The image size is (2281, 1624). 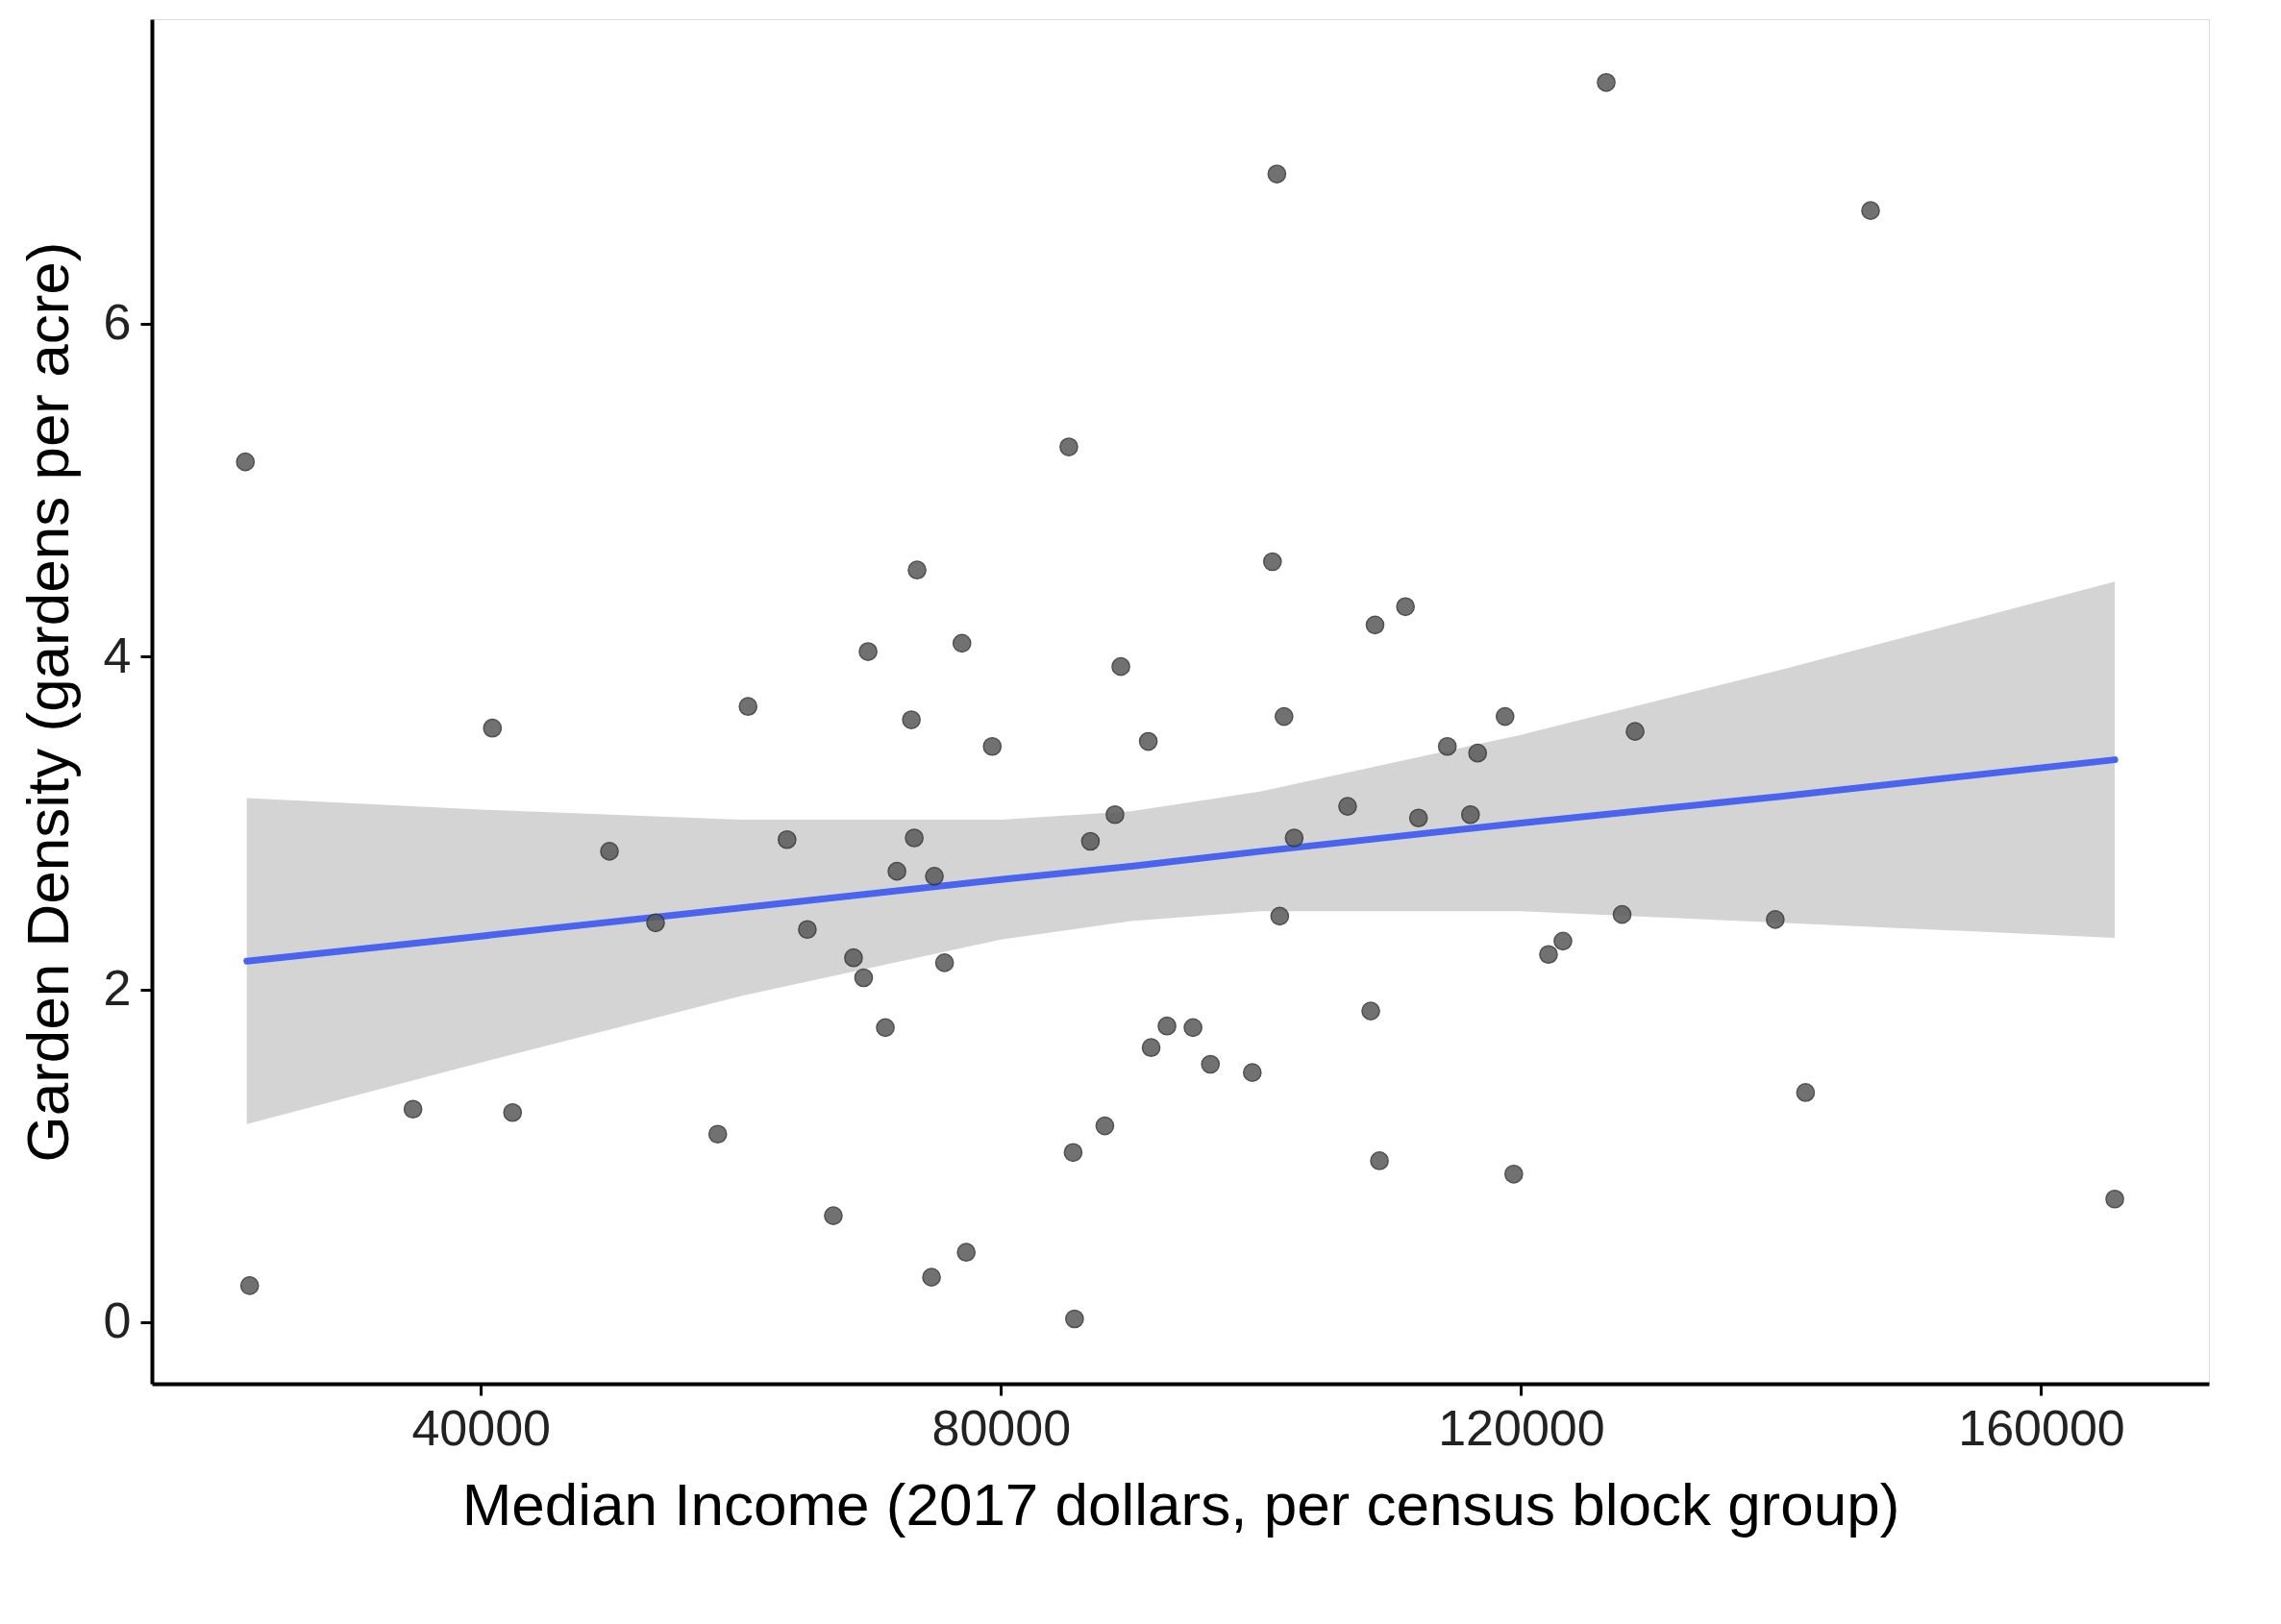 What do you see at coordinates (117, 1320) in the screenshot?
I see `y-tick-label: 0` at bounding box center [117, 1320].